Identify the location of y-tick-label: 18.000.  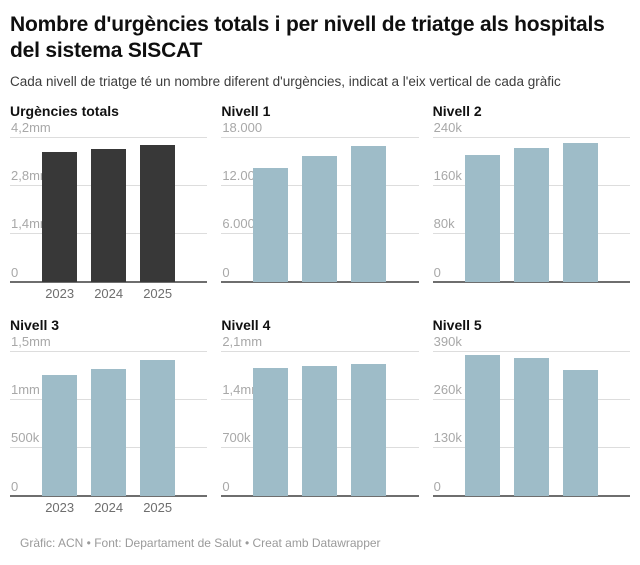
(242, 127).